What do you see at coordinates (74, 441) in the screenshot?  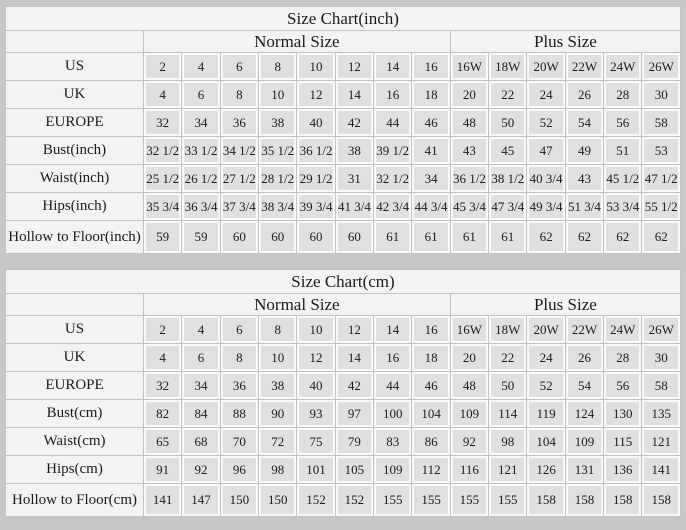 I see `row-label: Waist(cm)` at bounding box center [74, 441].